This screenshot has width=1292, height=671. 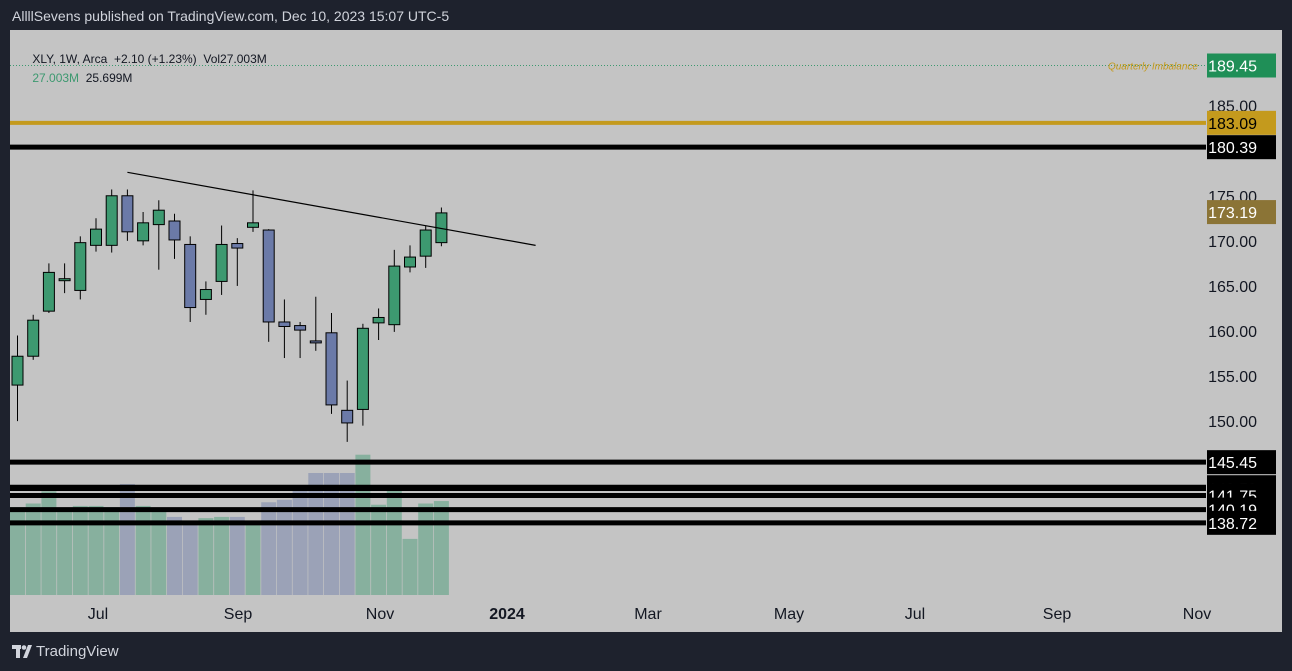 What do you see at coordinates (1232, 377) in the screenshot?
I see `y-tick-label: 155.00` at bounding box center [1232, 377].